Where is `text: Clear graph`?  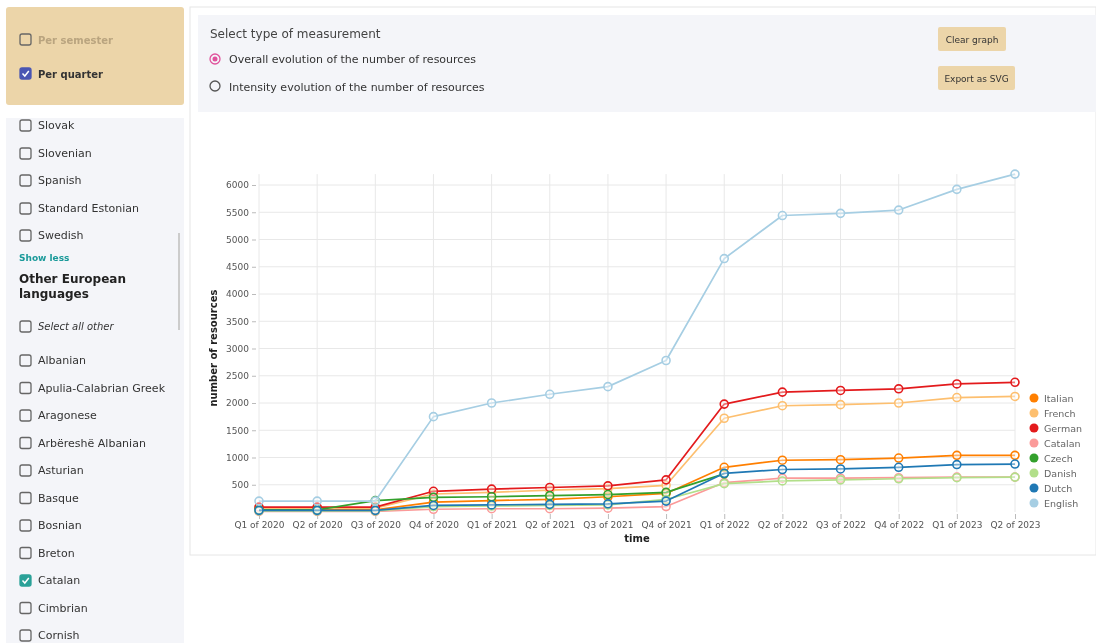
text: Clear graph is located at coordinates (972, 39).